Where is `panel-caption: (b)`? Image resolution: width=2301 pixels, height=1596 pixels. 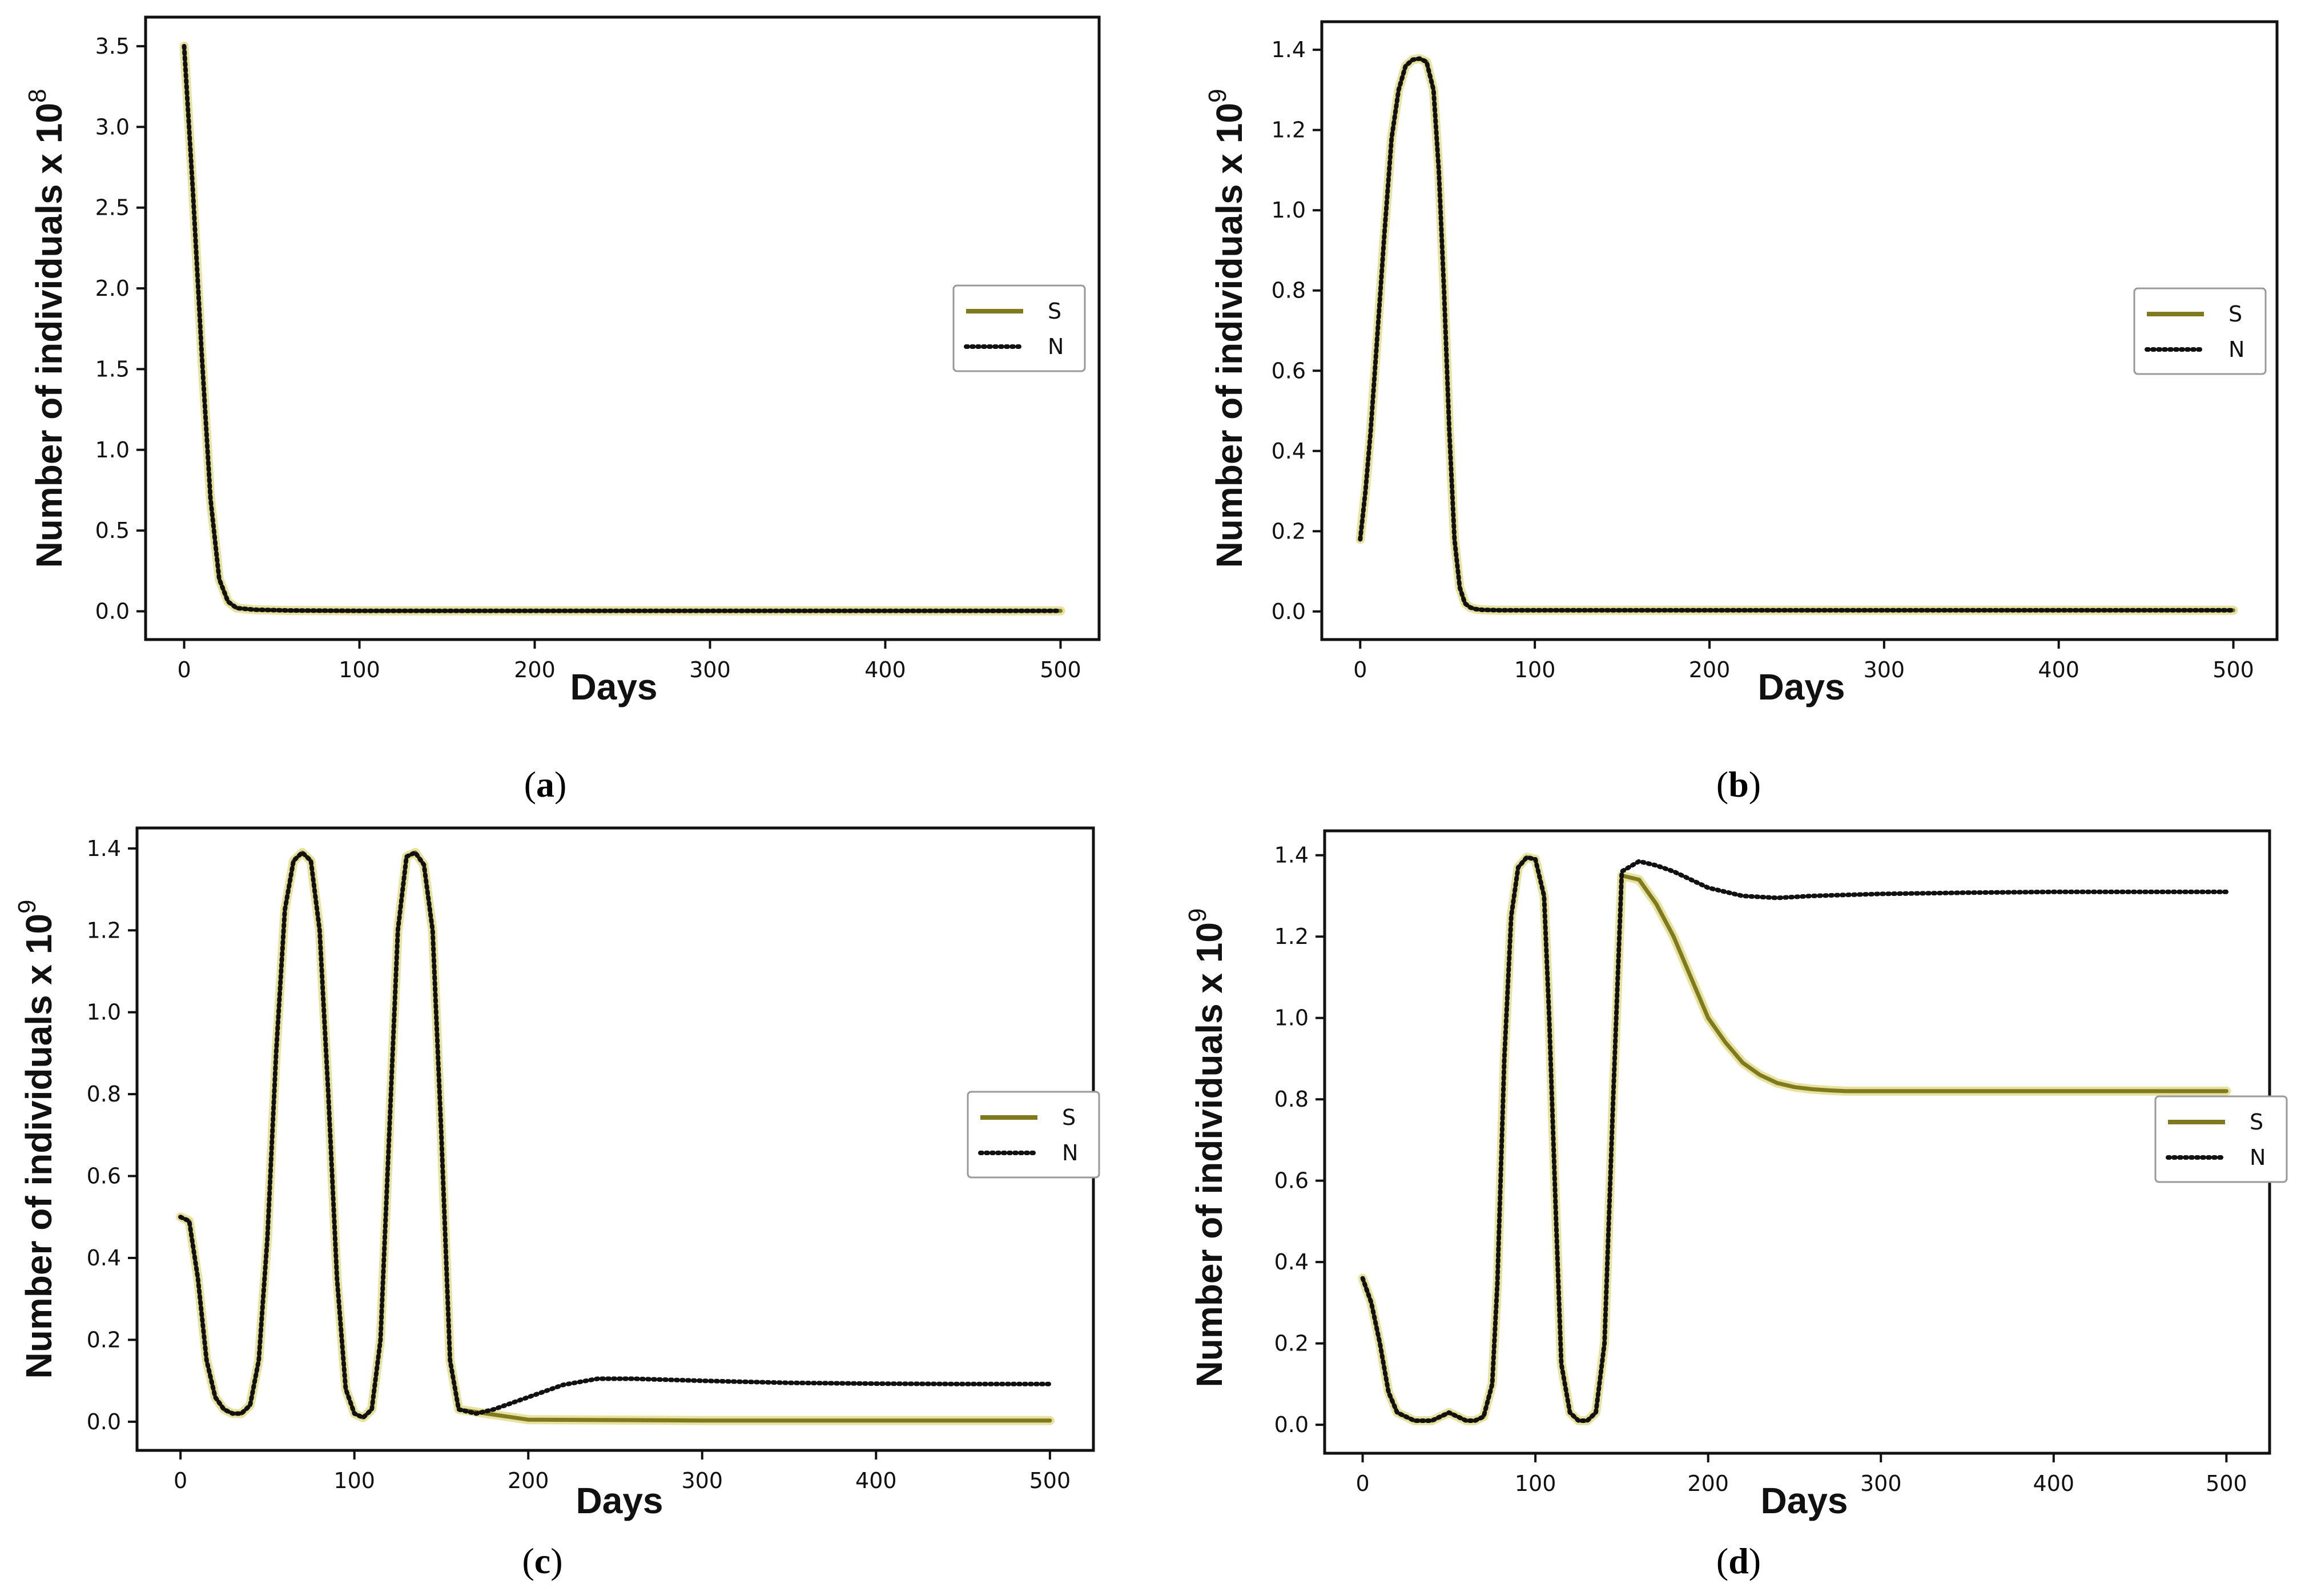 panel-caption: (b) is located at coordinates (1738, 784).